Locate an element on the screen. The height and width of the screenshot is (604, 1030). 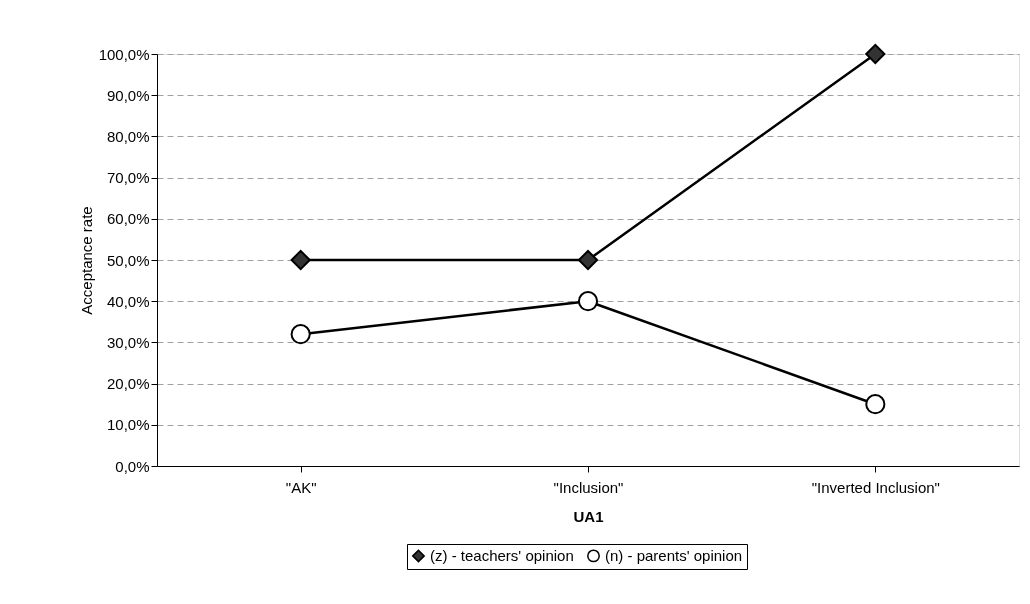
y-tick-label: 30,0% is located at coordinates (128, 342).